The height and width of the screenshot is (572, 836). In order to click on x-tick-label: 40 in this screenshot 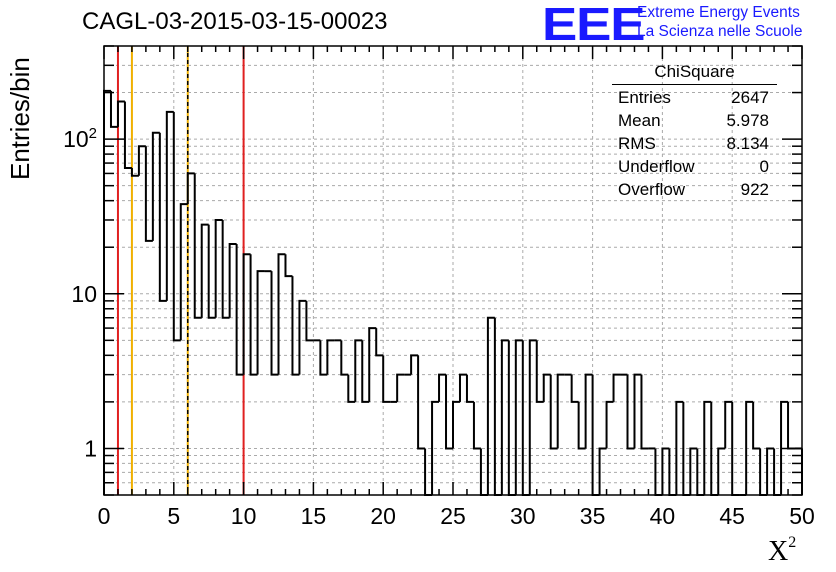, I will do `click(663, 516)`.